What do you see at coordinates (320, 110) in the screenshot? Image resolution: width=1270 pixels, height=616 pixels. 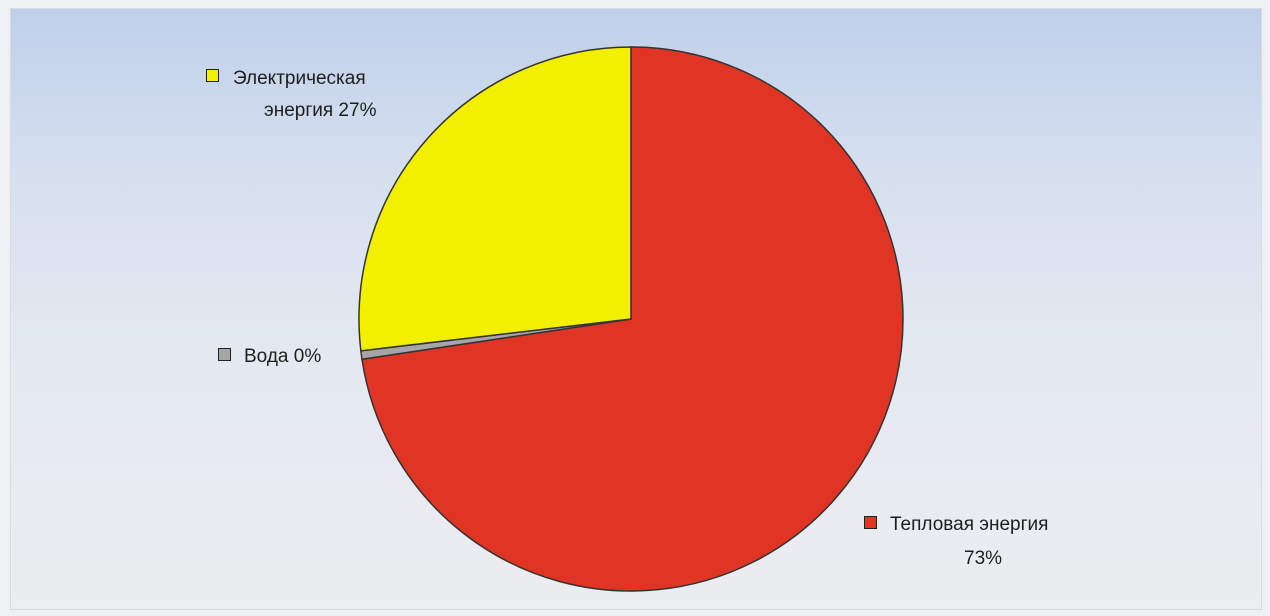 I see `label-electric-line2: энергия 27%` at bounding box center [320, 110].